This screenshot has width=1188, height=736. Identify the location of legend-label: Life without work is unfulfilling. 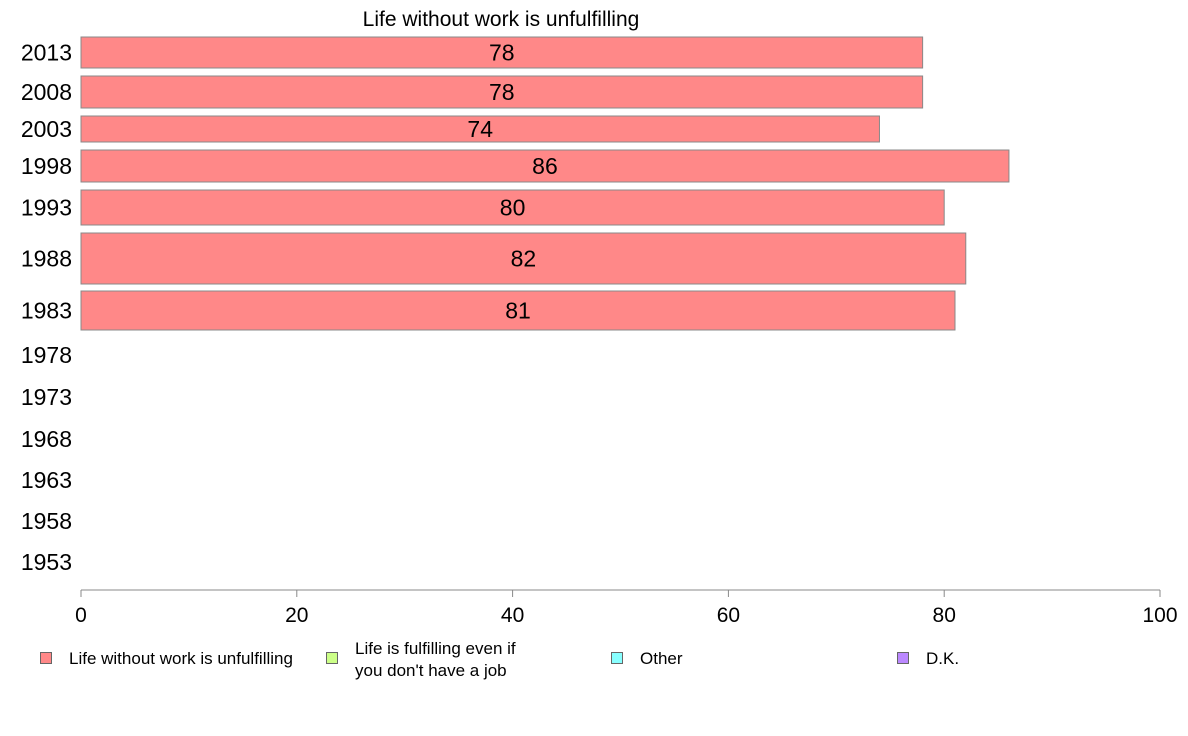
(181, 658).